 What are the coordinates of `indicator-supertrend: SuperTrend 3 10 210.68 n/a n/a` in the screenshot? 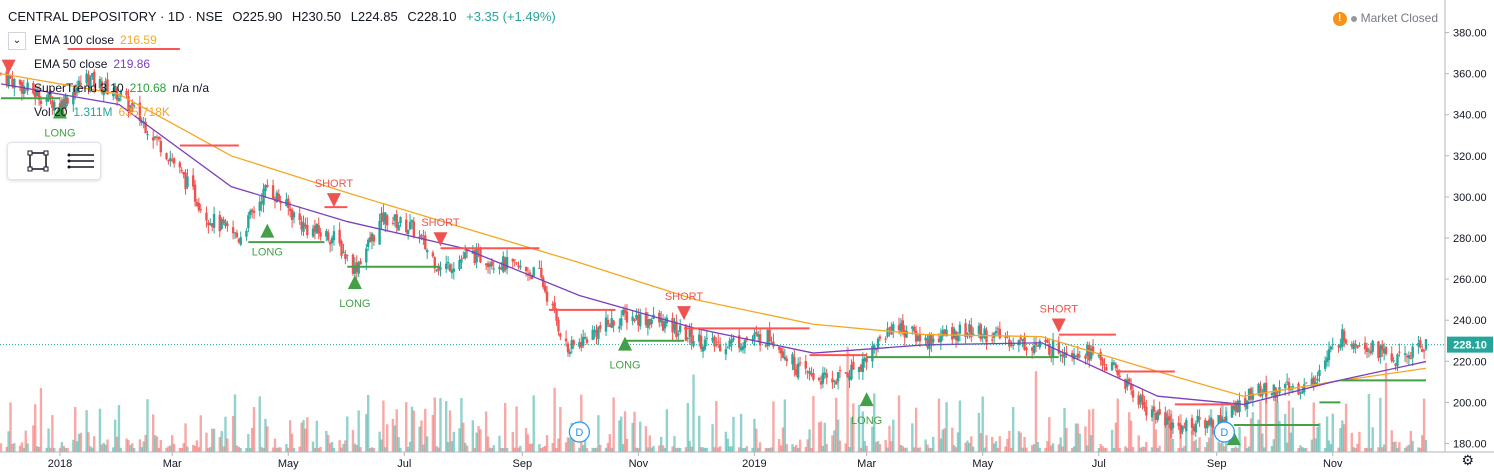 It's located at (121, 88).